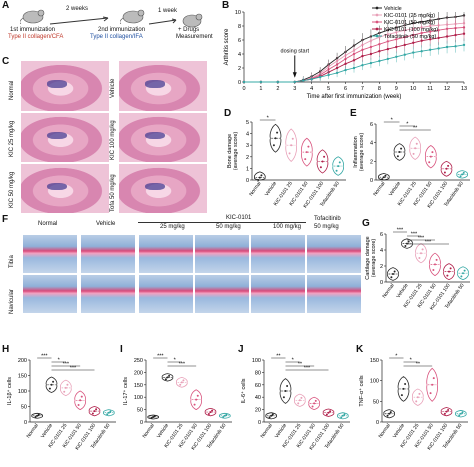 The width and height of the screenshot is (474, 467). I want to click on y-axis-label: TNF-α⁺ cells, so click(361, 390).